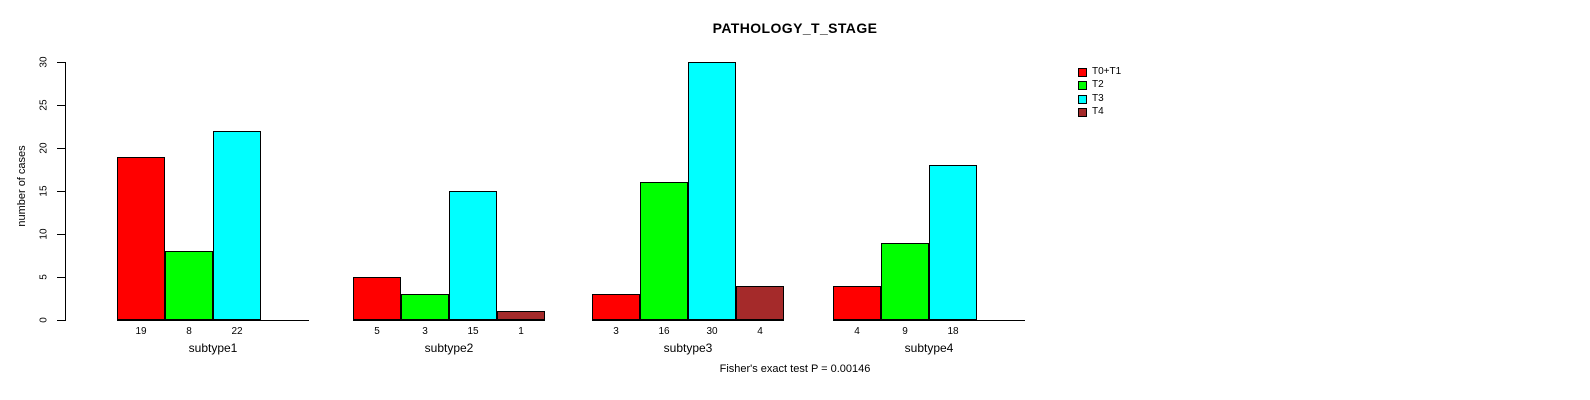  What do you see at coordinates (905, 331) in the screenshot?
I see `bar-value-label: 9` at bounding box center [905, 331].